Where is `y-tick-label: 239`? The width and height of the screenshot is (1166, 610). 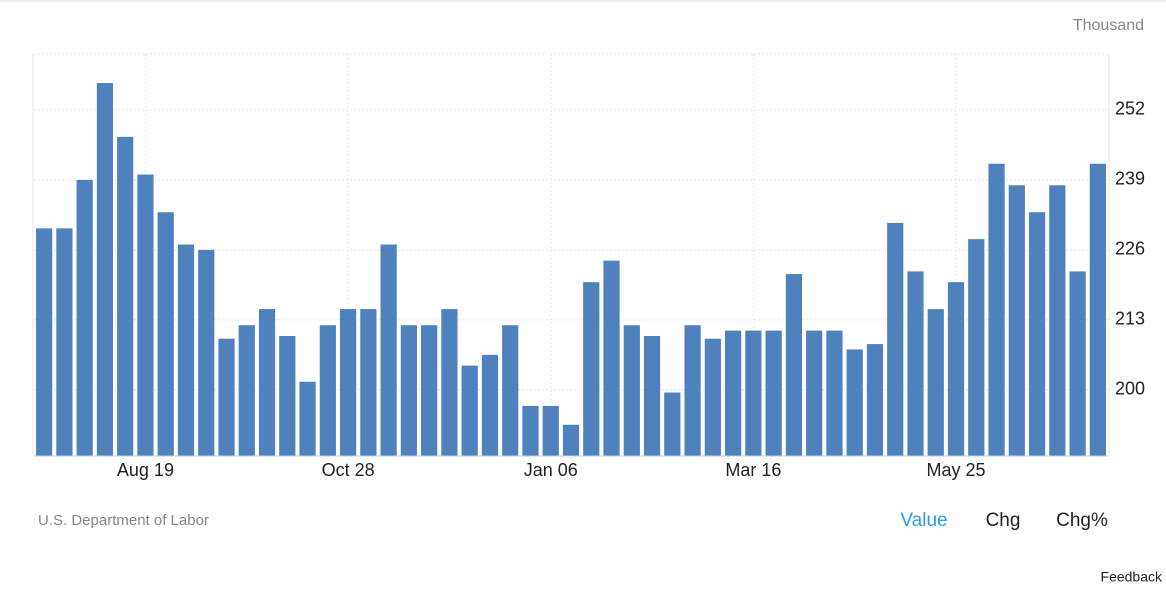 y-tick-label: 239 is located at coordinates (1130, 179).